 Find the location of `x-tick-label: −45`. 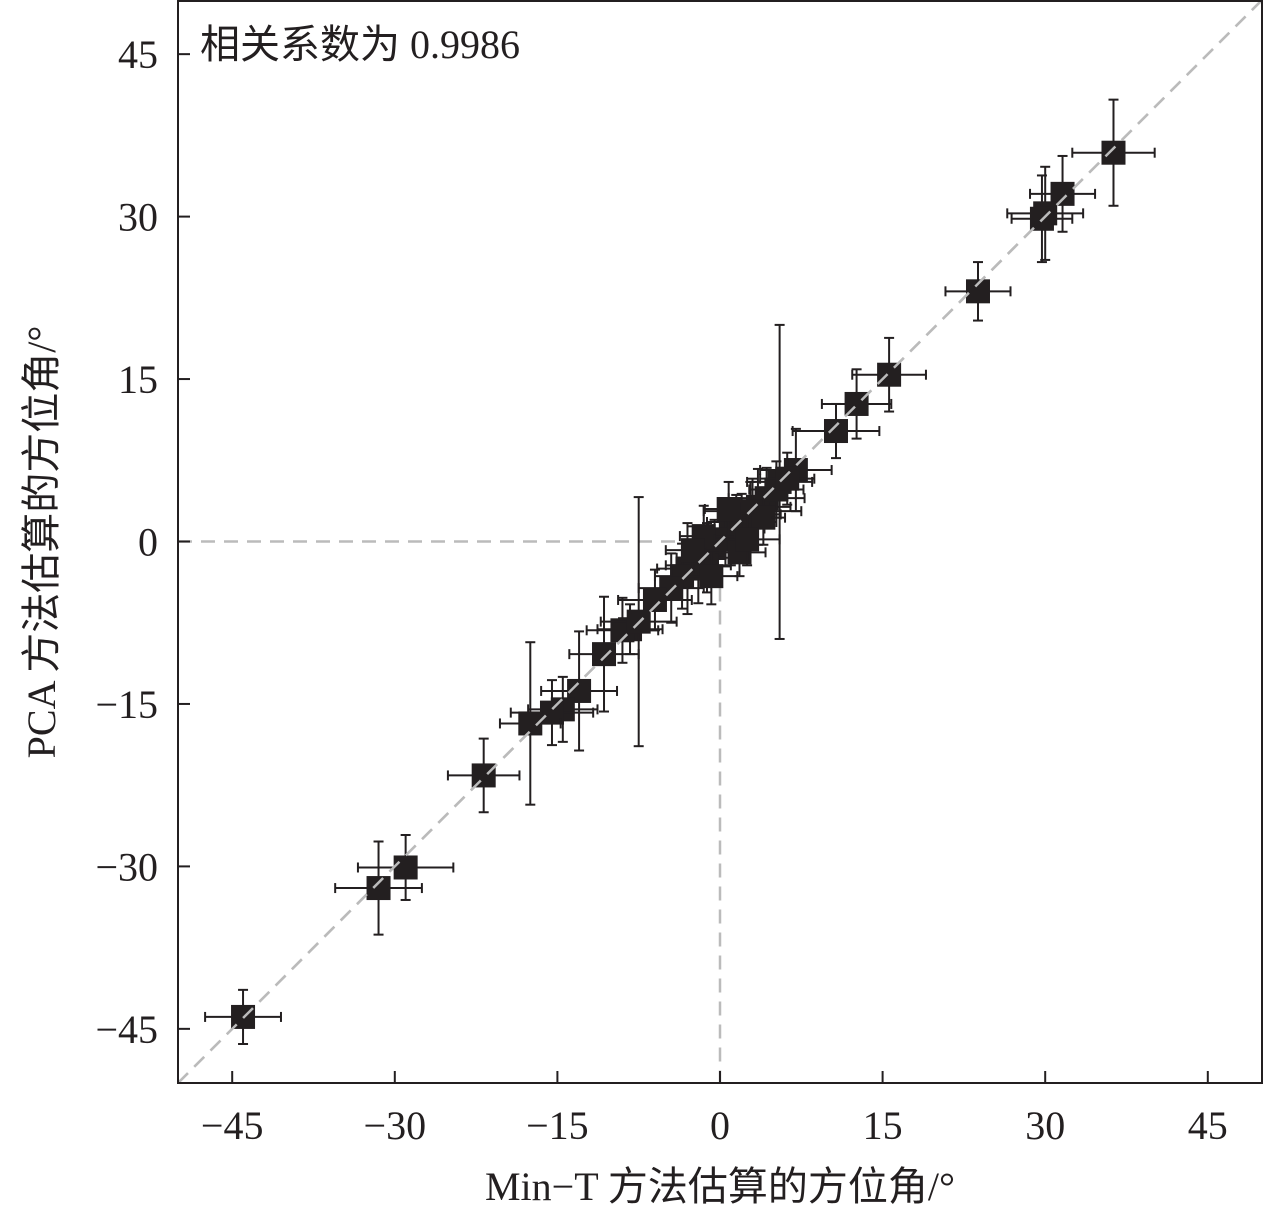

x-tick-label: −45 is located at coordinates (232, 1125).